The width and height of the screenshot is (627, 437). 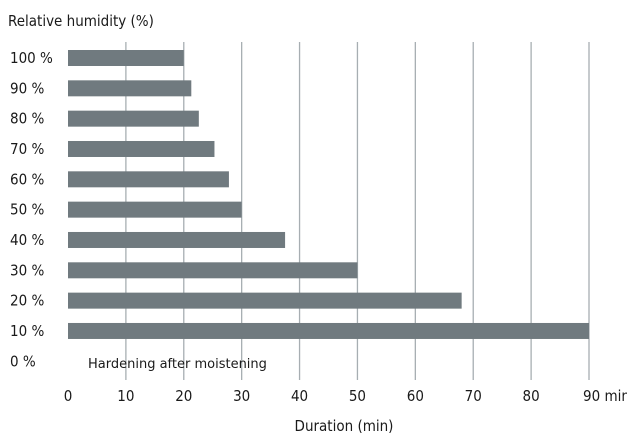 I want to click on y-tick-label: 60 %, so click(x=27, y=179).